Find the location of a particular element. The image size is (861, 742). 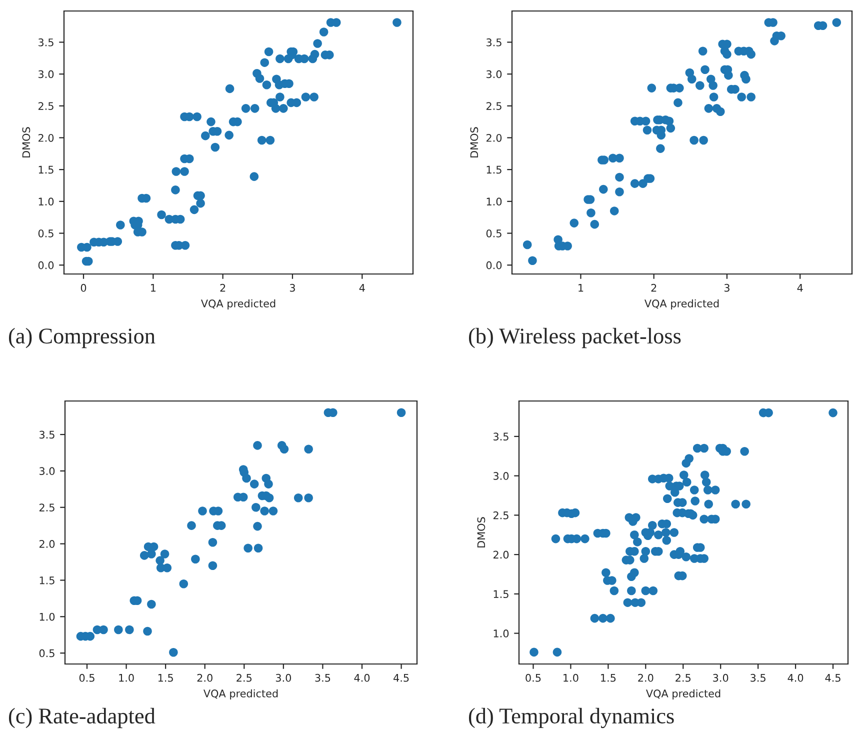

text: (d) Temporal dynamics is located at coordinates (571, 718).